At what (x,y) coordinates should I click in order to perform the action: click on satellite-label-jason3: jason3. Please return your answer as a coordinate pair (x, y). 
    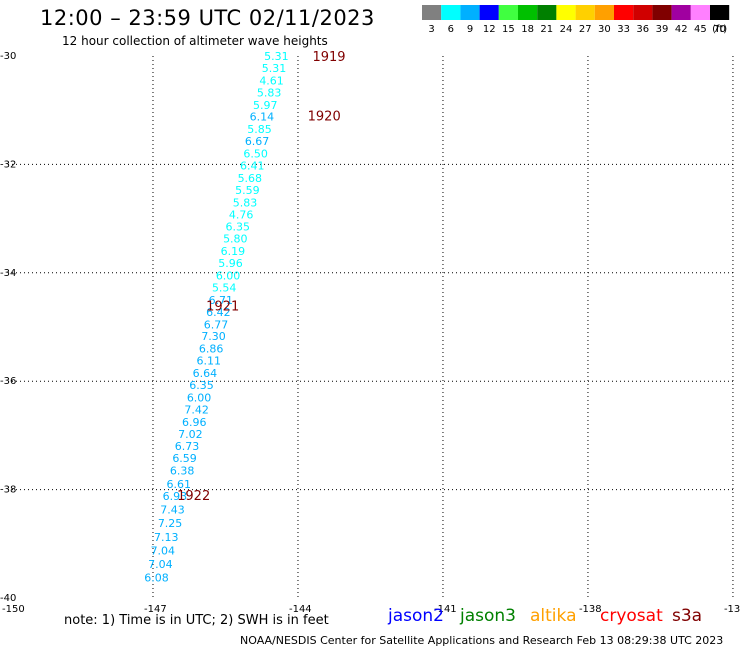
    Looking at the image, I should click on (488, 616).